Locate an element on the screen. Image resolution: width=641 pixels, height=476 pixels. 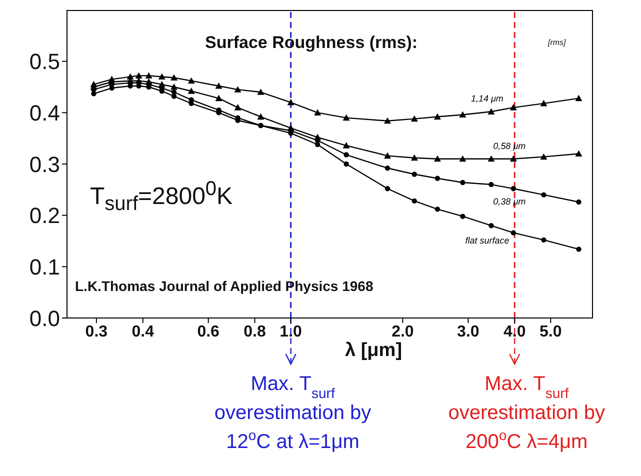
ref-line-label: Max. T$_{surf}$ overestimation by 12$^{o}$C at λ=1μm is located at coordinates (293, 413).